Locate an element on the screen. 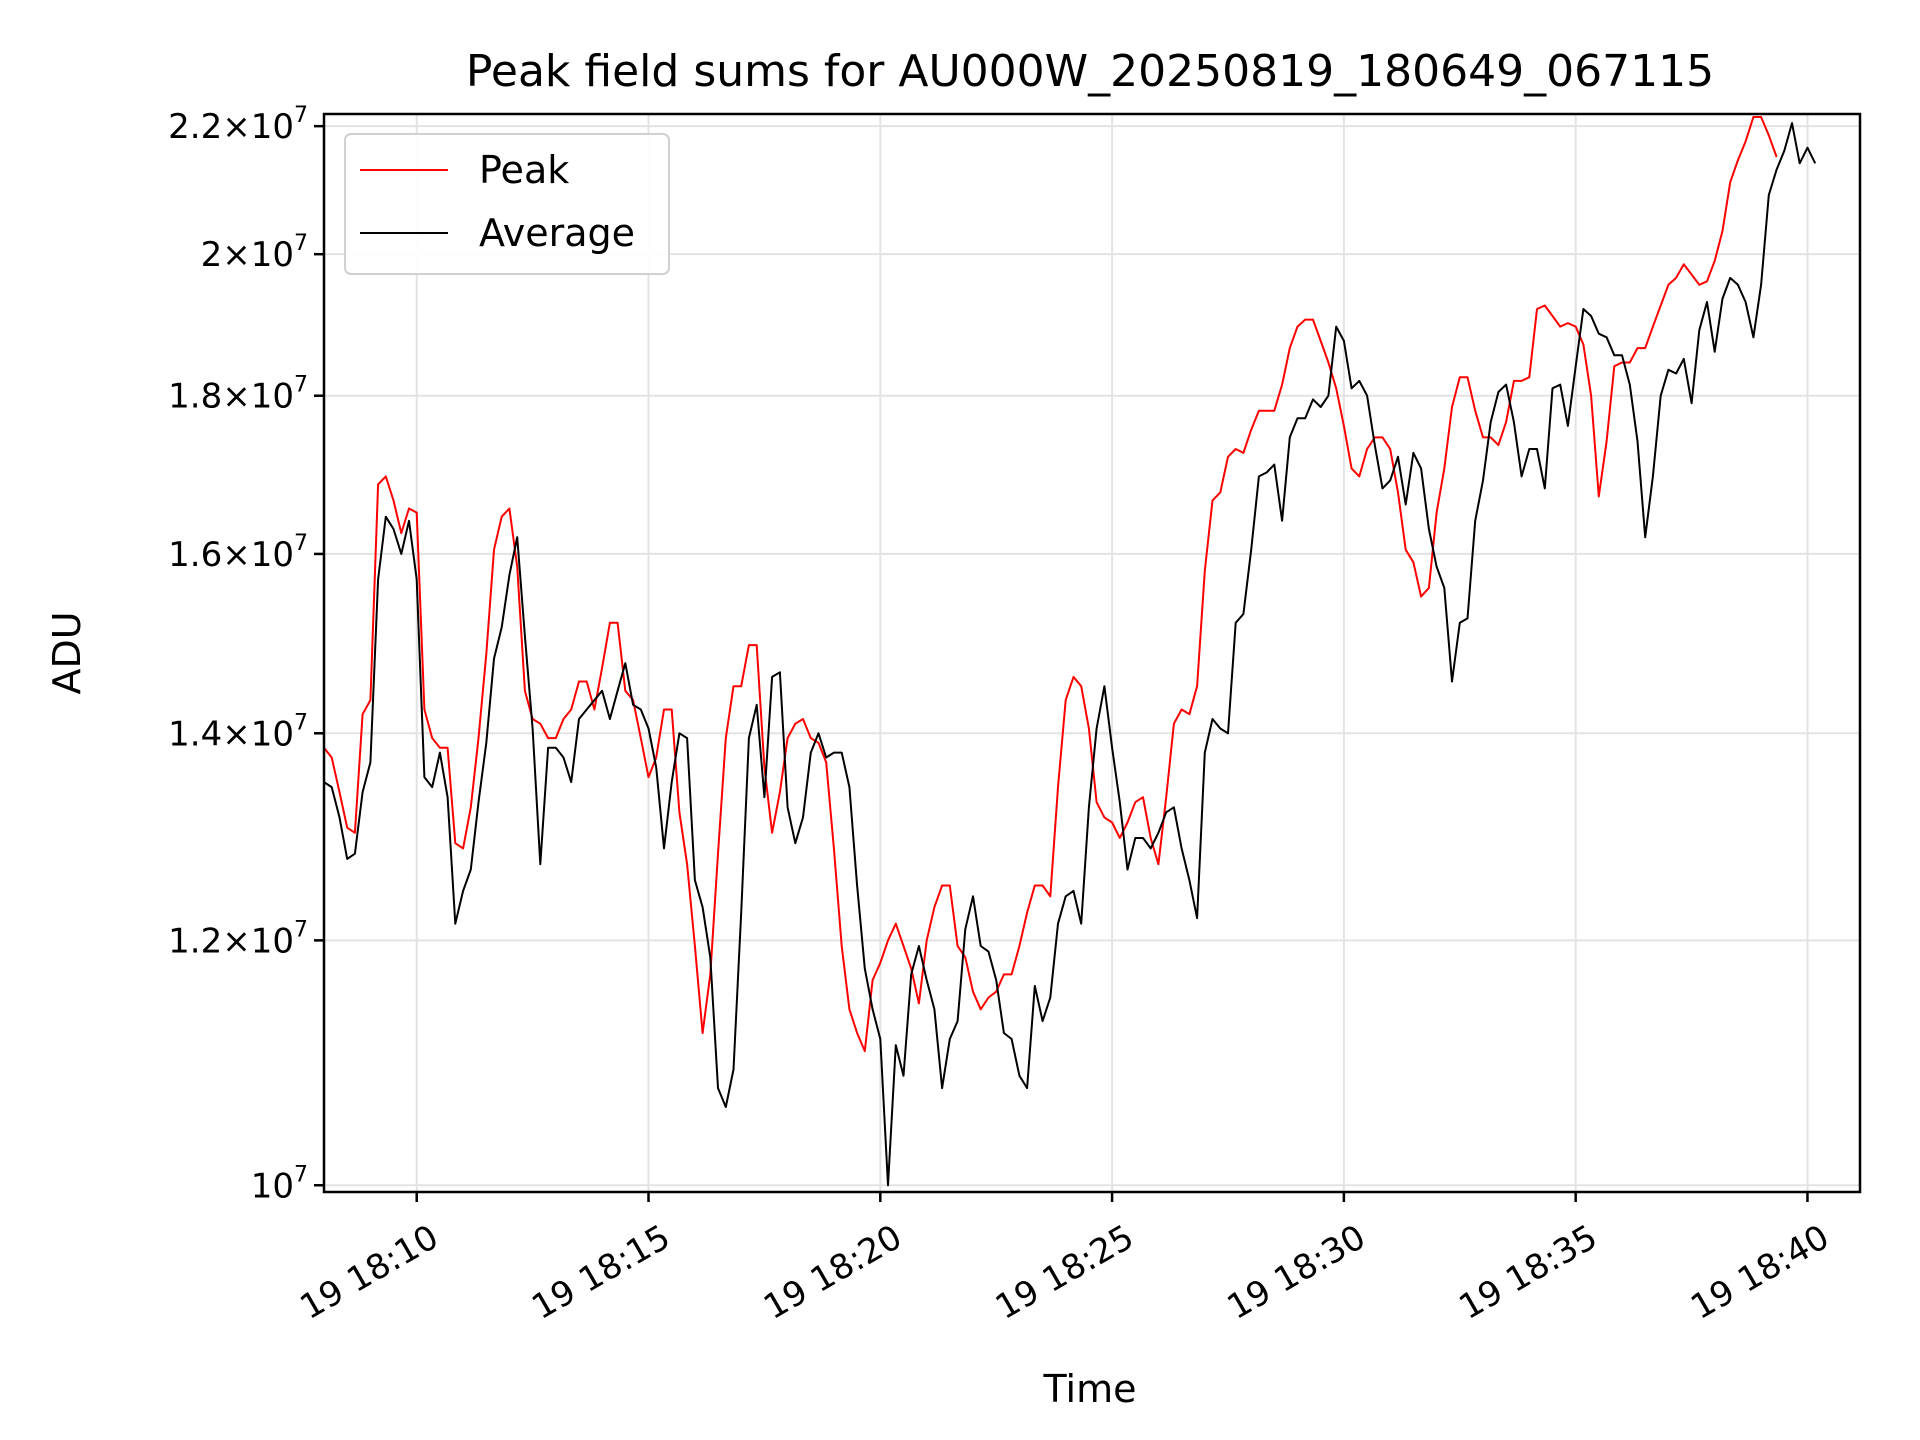 Image resolution: width=1920 pixels, height=1440 pixels. y-tick-mantissa: 2.2×10 is located at coordinates (231, 127).